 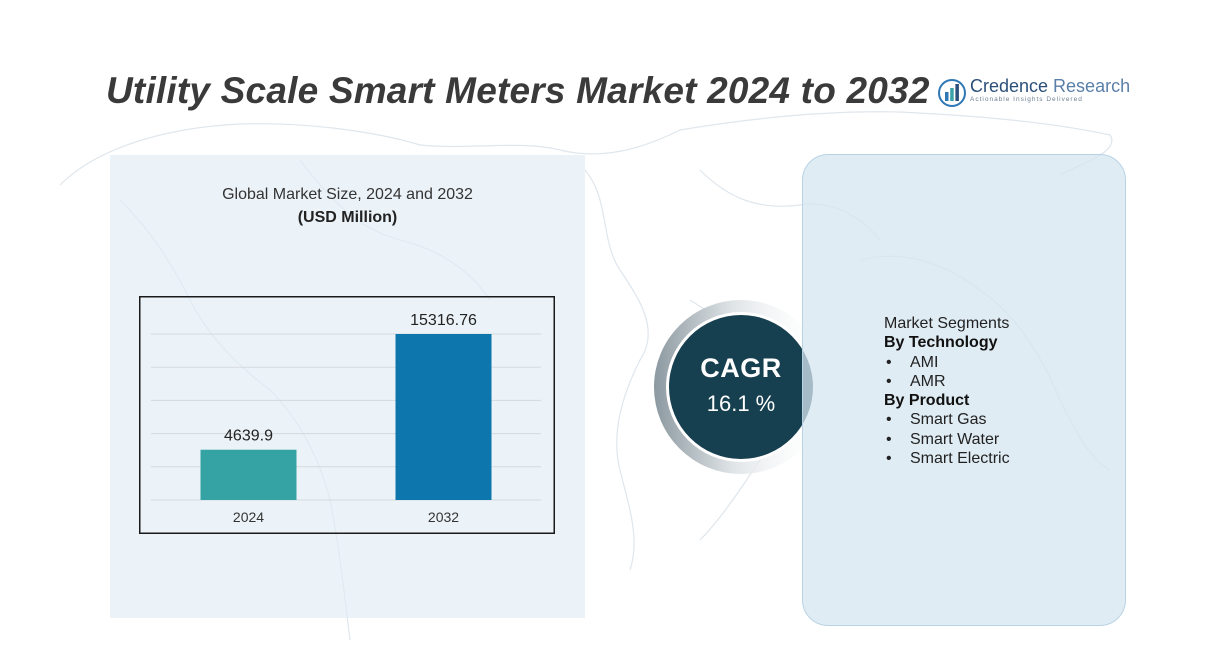 I want to click on logo-name-light: Research, so click(x=1089, y=86).